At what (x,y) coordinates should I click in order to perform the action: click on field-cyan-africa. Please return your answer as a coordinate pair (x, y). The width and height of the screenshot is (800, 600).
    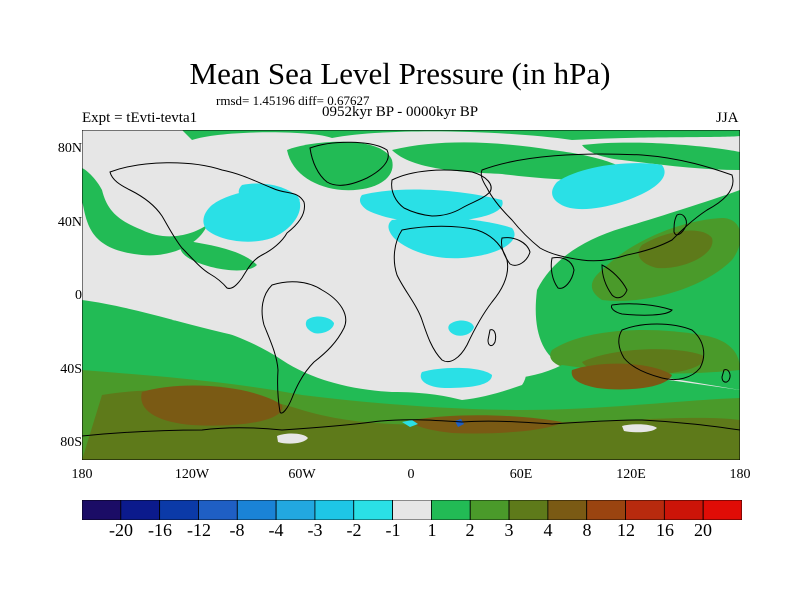
    Looking at the image, I should click on (461, 328).